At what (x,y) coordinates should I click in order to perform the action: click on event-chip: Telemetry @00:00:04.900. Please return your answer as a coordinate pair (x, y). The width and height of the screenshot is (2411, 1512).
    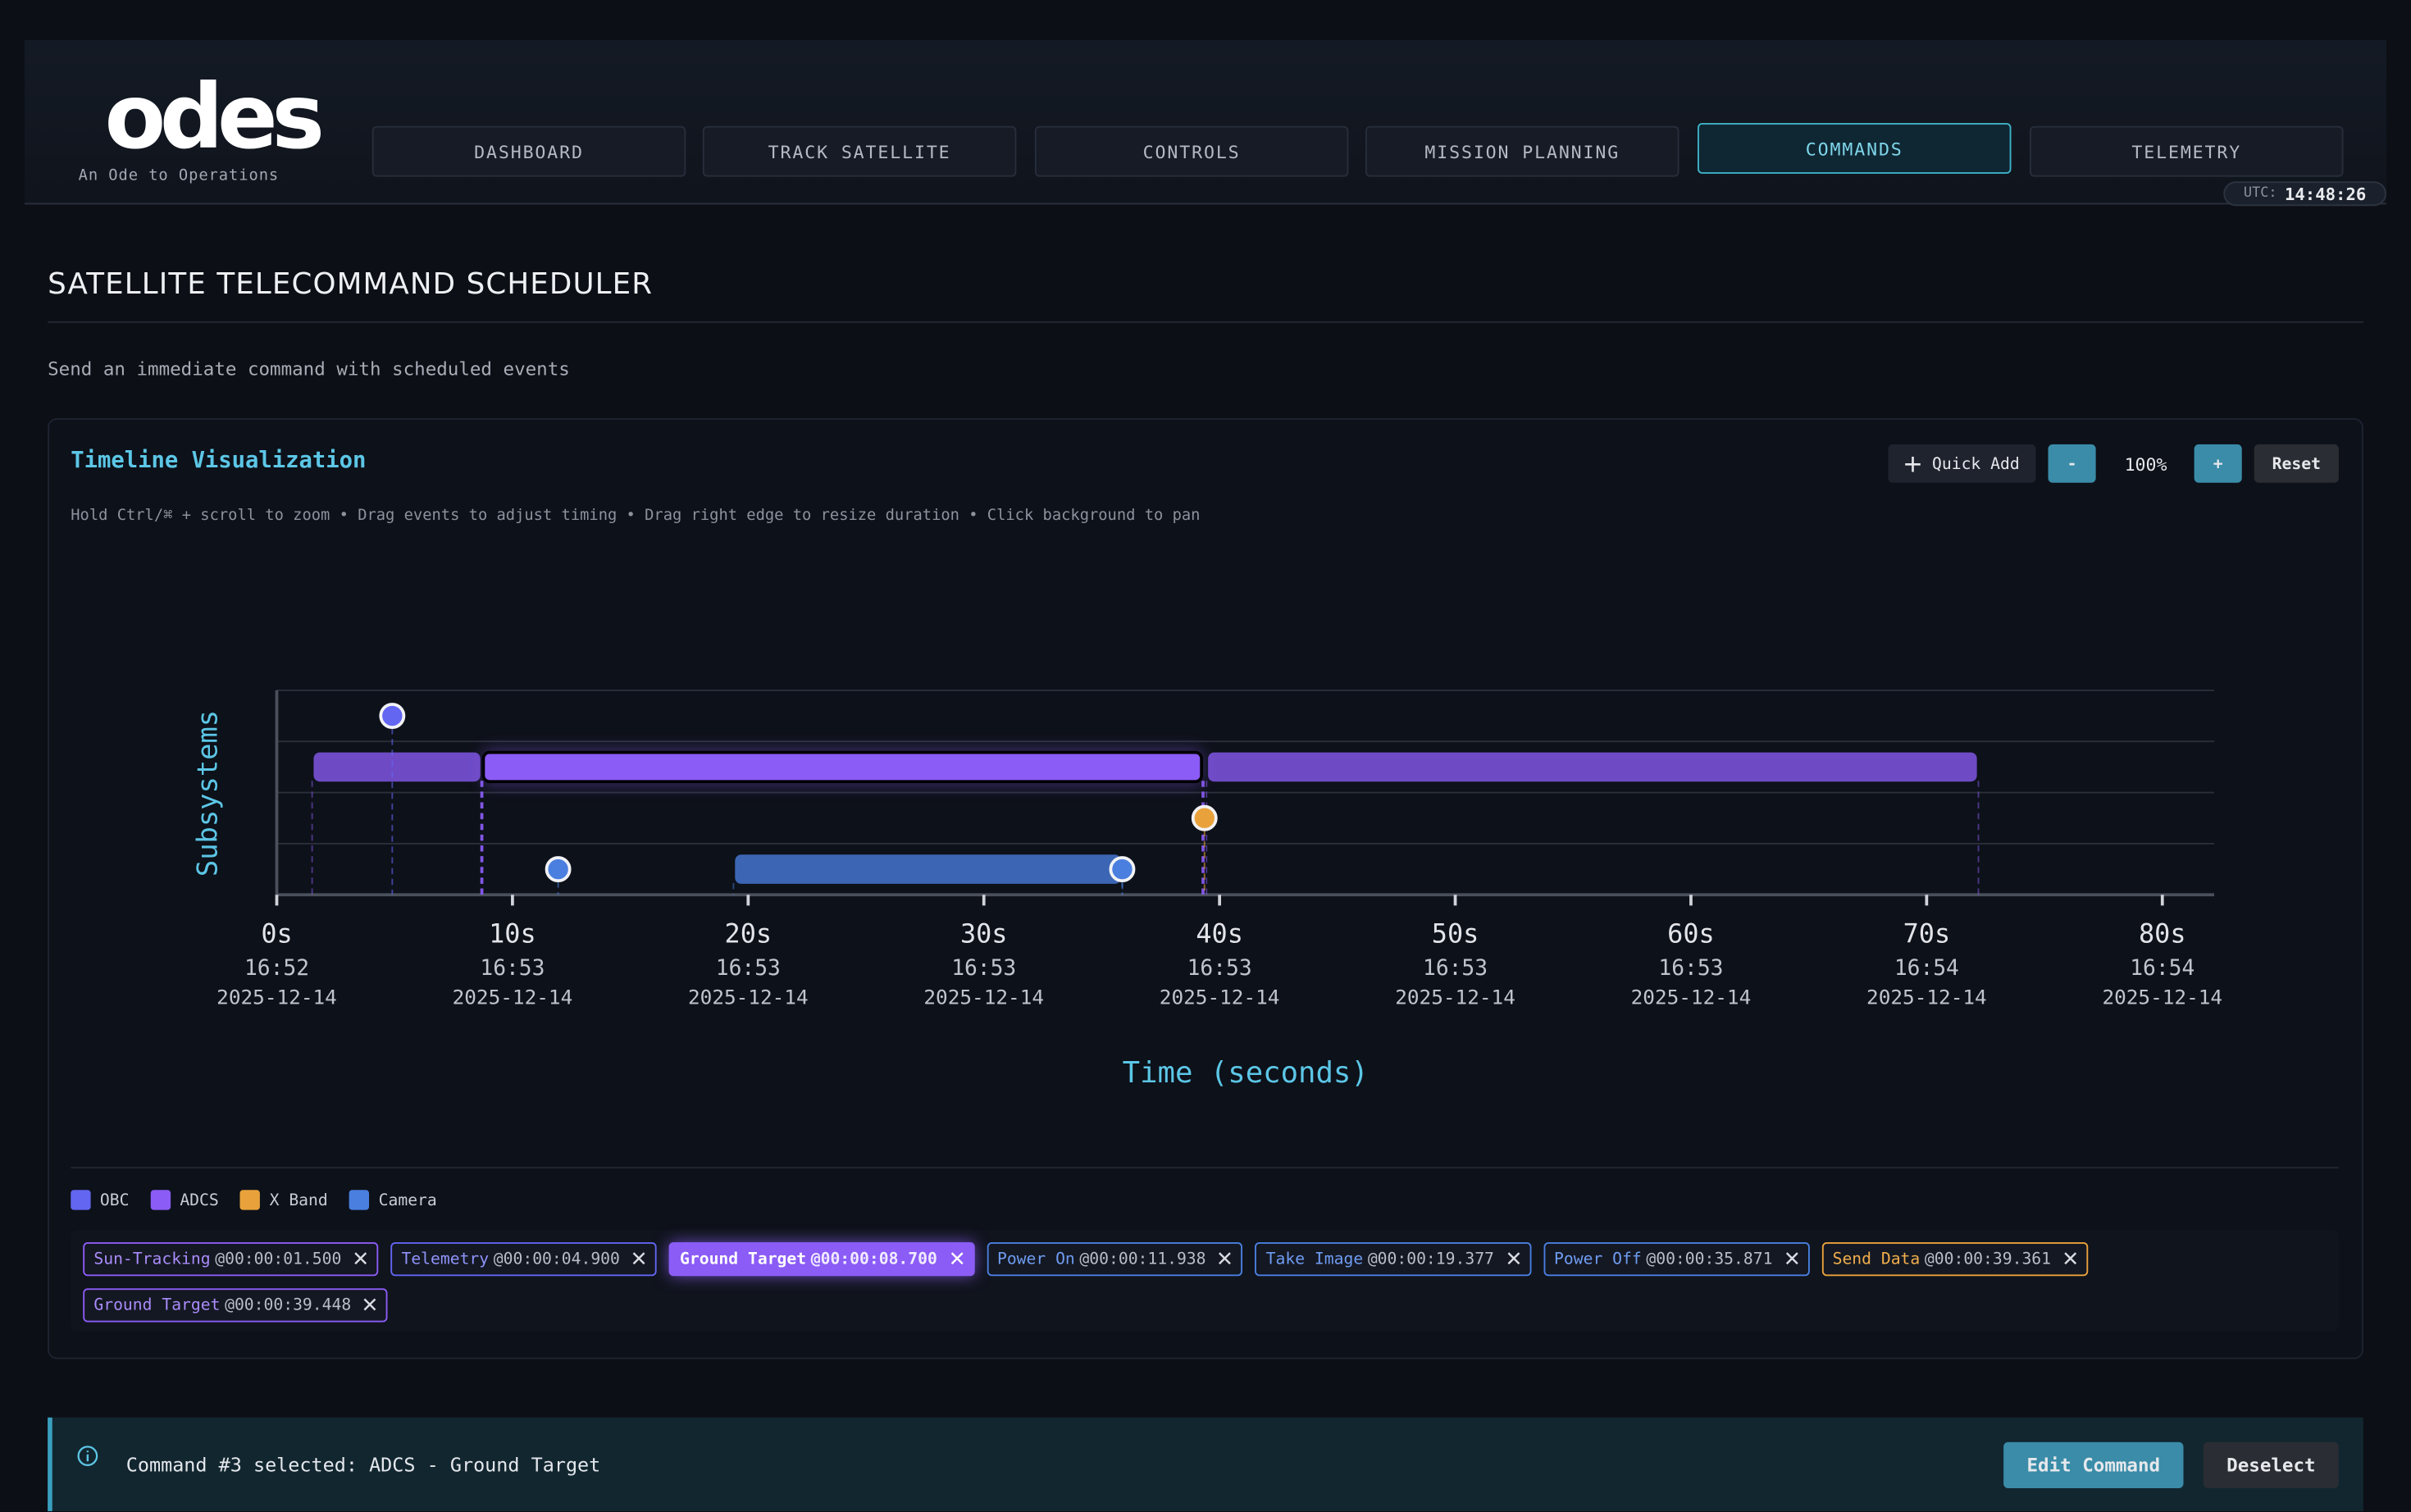
    Looking at the image, I should click on (523, 1259).